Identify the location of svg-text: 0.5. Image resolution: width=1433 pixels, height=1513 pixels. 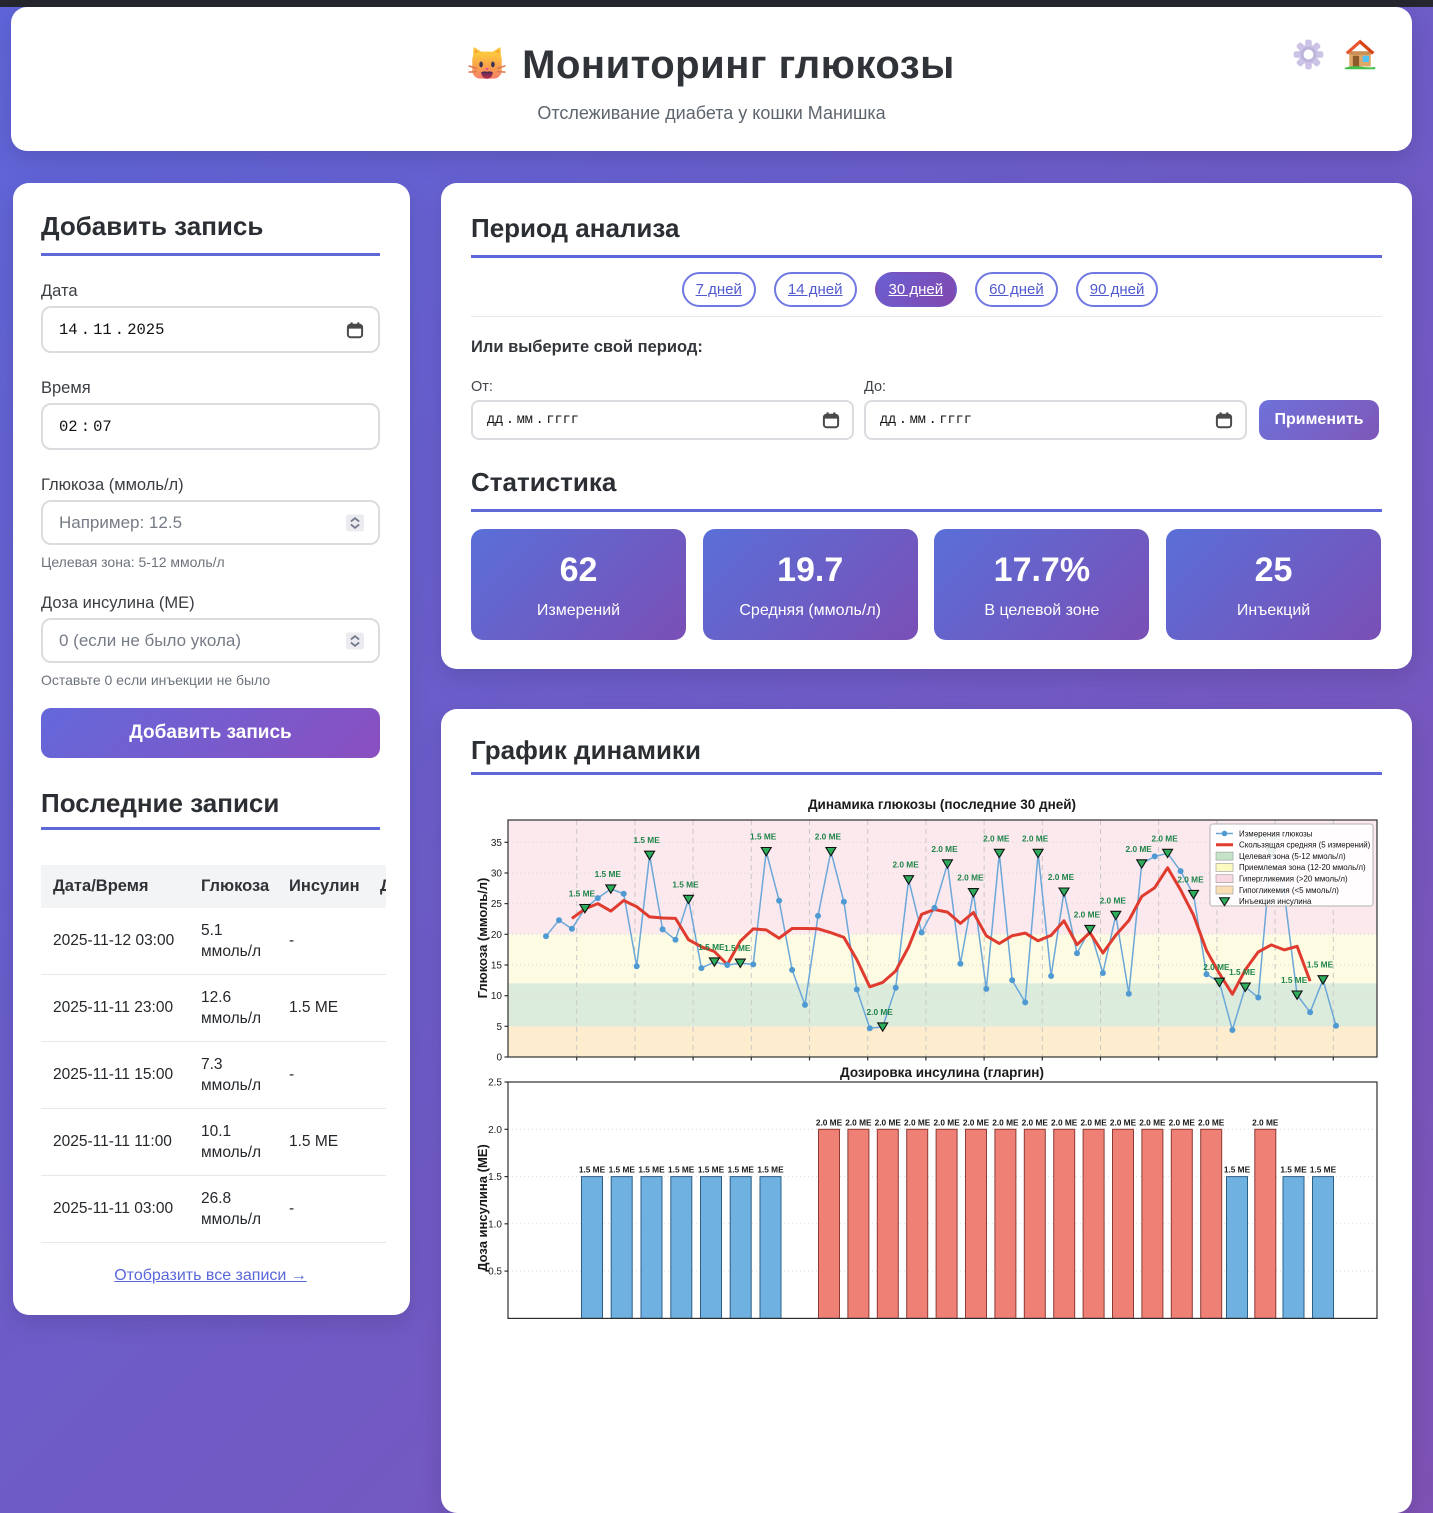
(495, 1272).